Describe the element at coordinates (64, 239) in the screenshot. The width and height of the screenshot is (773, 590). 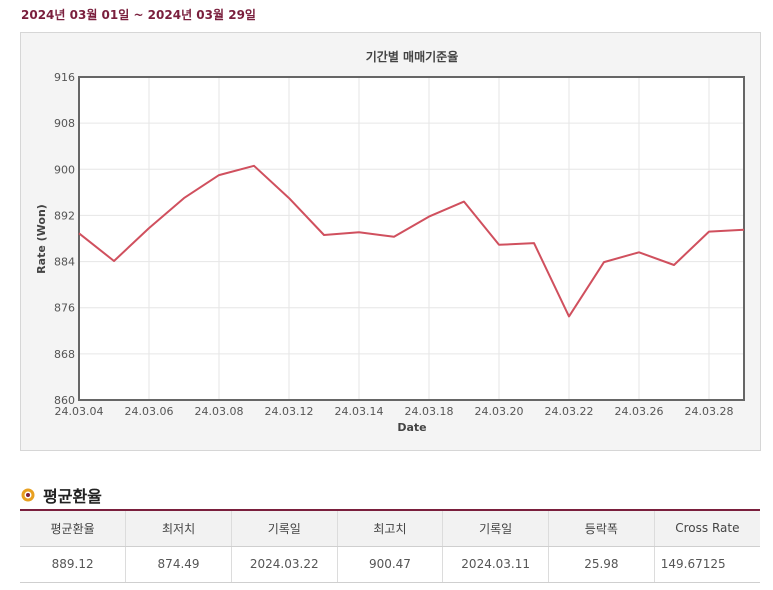
I see `y-axis-ticks: 916 908 900 892 884 876 868 860` at that location.